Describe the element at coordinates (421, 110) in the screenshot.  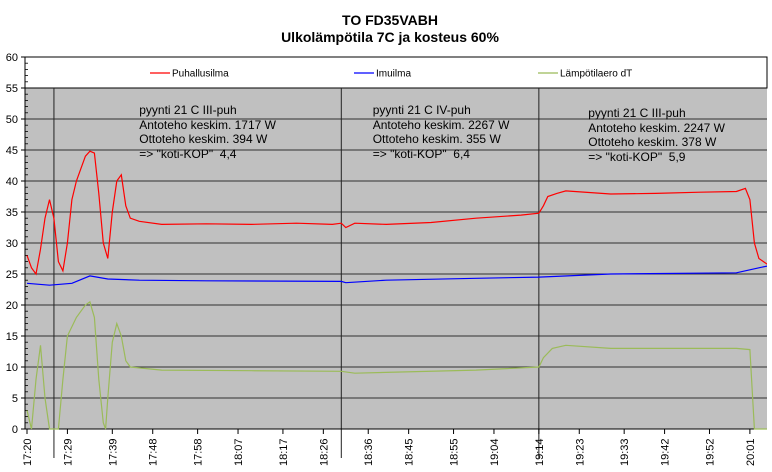
I see `annotation-line: pyynti 21 C IV-puh` at that location.